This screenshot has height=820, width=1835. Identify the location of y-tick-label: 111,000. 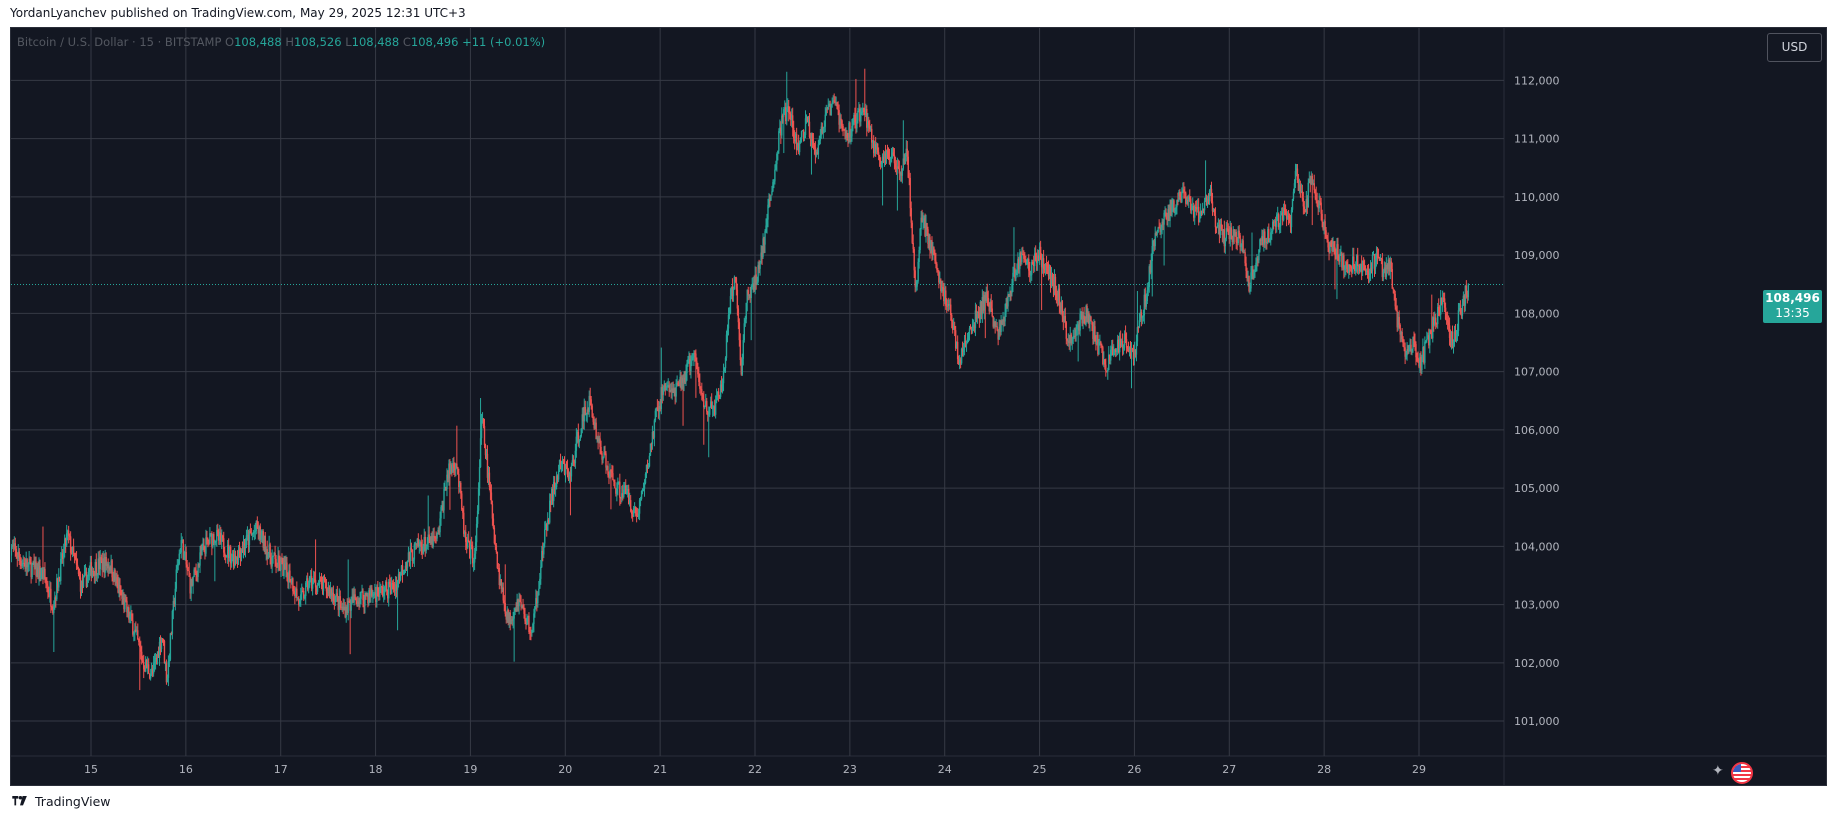
(1537, 139).